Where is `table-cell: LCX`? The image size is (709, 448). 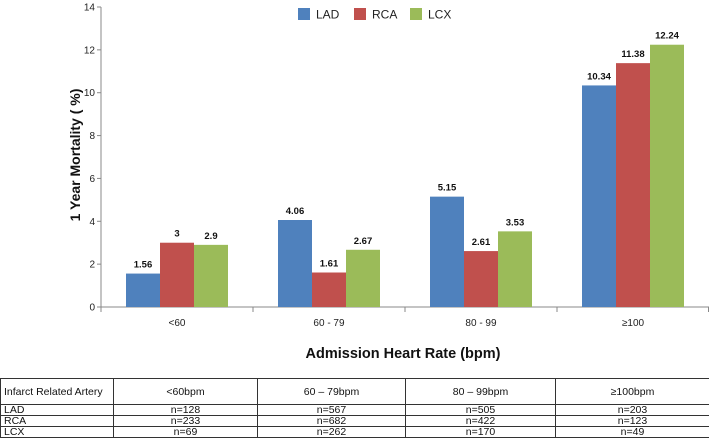 table-cell: LCX is located at coordinates (57, 432).